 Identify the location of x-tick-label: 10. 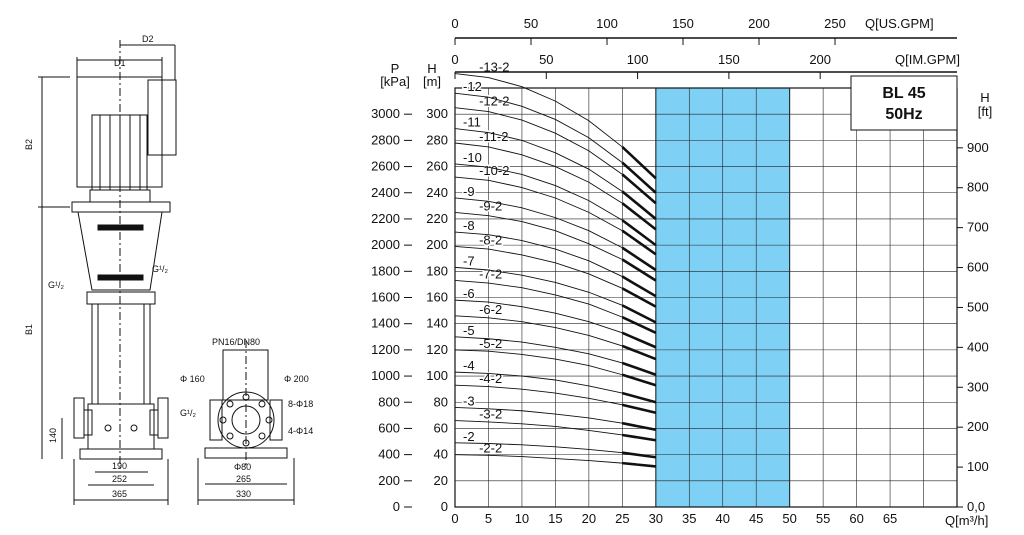
(522, 518).